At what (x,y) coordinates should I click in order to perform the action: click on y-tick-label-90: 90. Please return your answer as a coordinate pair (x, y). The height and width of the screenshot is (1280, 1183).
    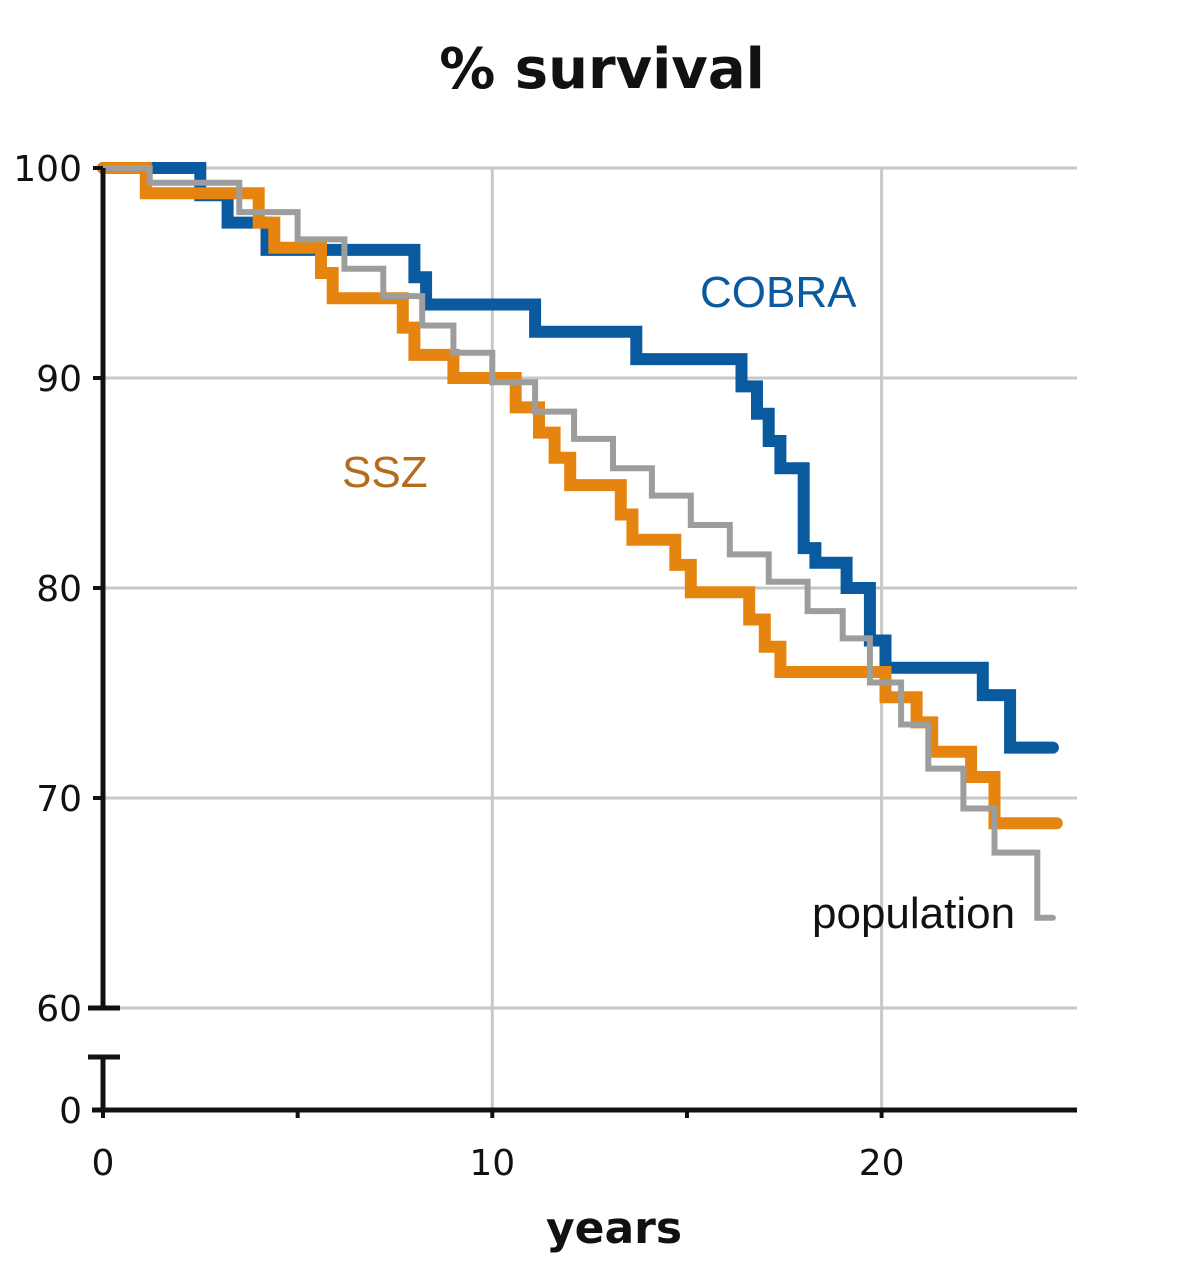
    Looking at the image, I should click on (59, 379).